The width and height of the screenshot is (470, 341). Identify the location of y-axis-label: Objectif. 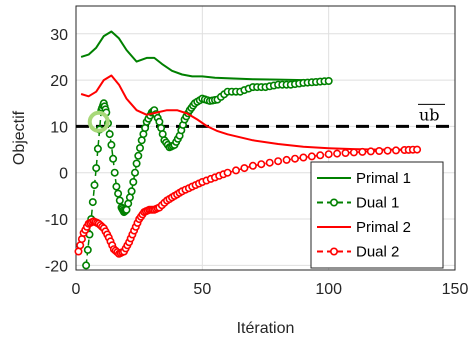
(19, 137).